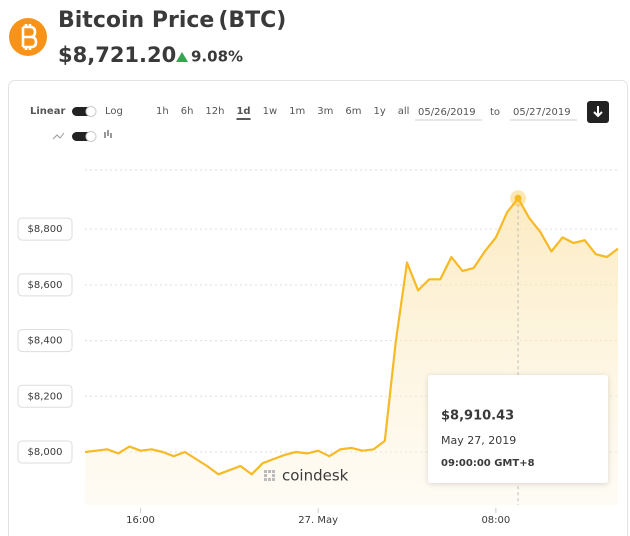  I want to click on line-icon, so click(58, 136).